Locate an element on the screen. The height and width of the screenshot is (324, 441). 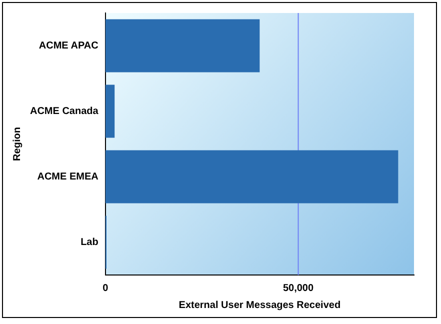
y-axis-title: Region is located at coordinates (17, 144).